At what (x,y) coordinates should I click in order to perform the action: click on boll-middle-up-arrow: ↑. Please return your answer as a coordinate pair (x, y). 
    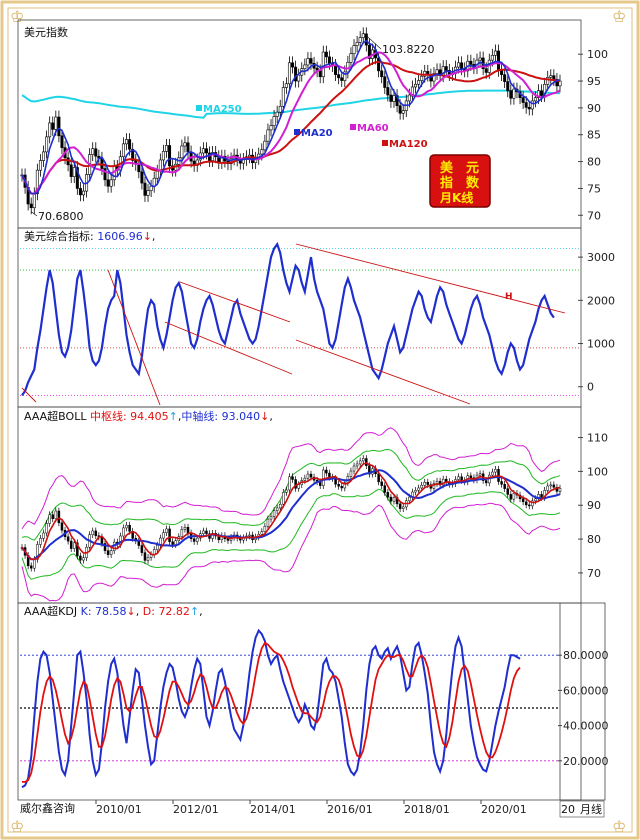
    Looking at the image, I should click on (173, 416).